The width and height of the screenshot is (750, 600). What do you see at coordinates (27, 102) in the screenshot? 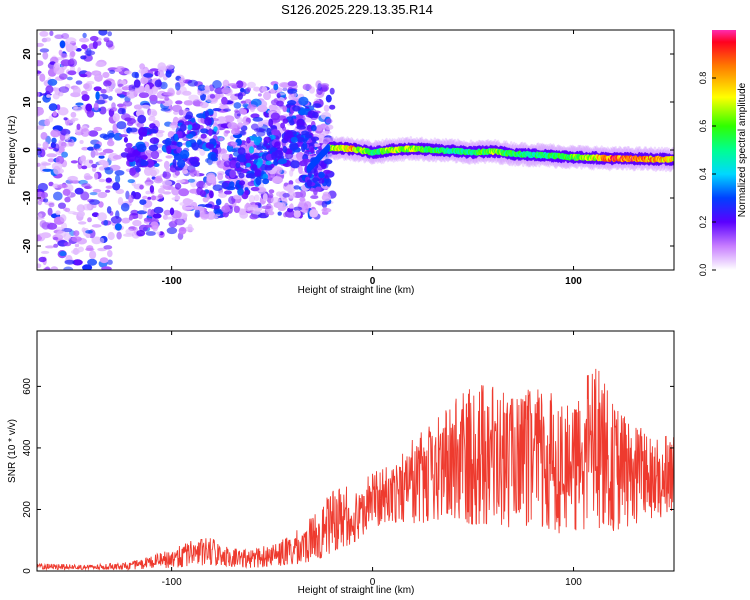
I see `y-tick-label: 10` at bounding box center [27, 102].